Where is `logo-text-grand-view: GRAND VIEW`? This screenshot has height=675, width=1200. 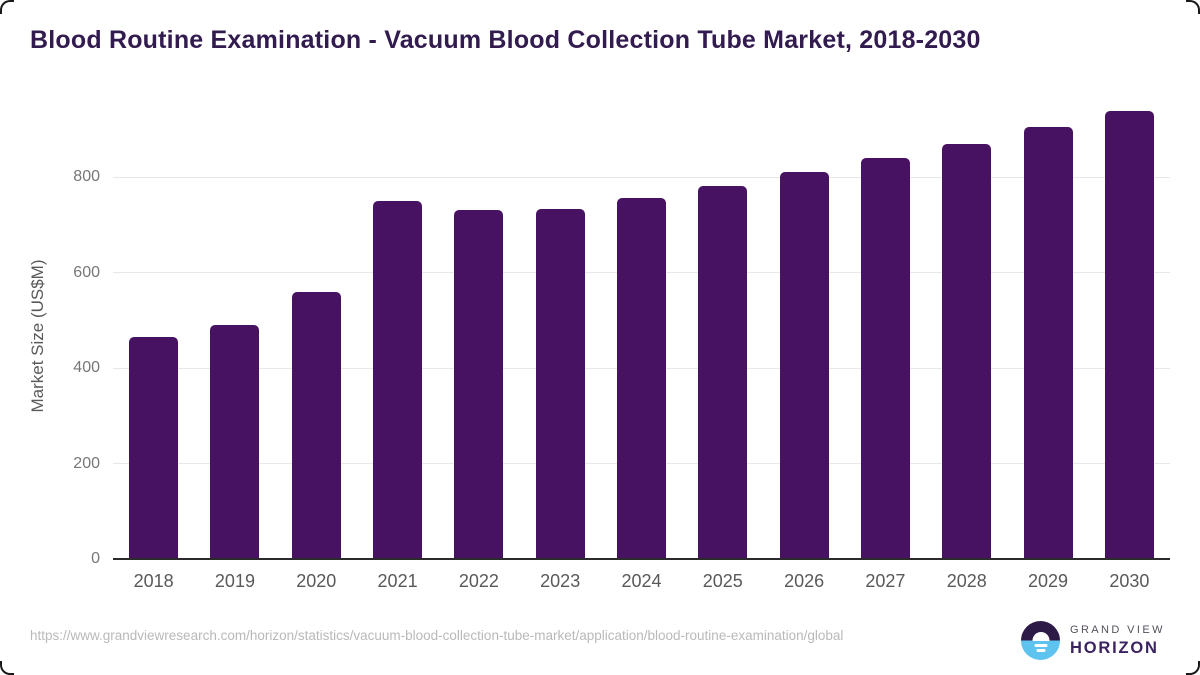 logo-text-grand-view: GRAND VIEW is located at coordinates (1117, 629).